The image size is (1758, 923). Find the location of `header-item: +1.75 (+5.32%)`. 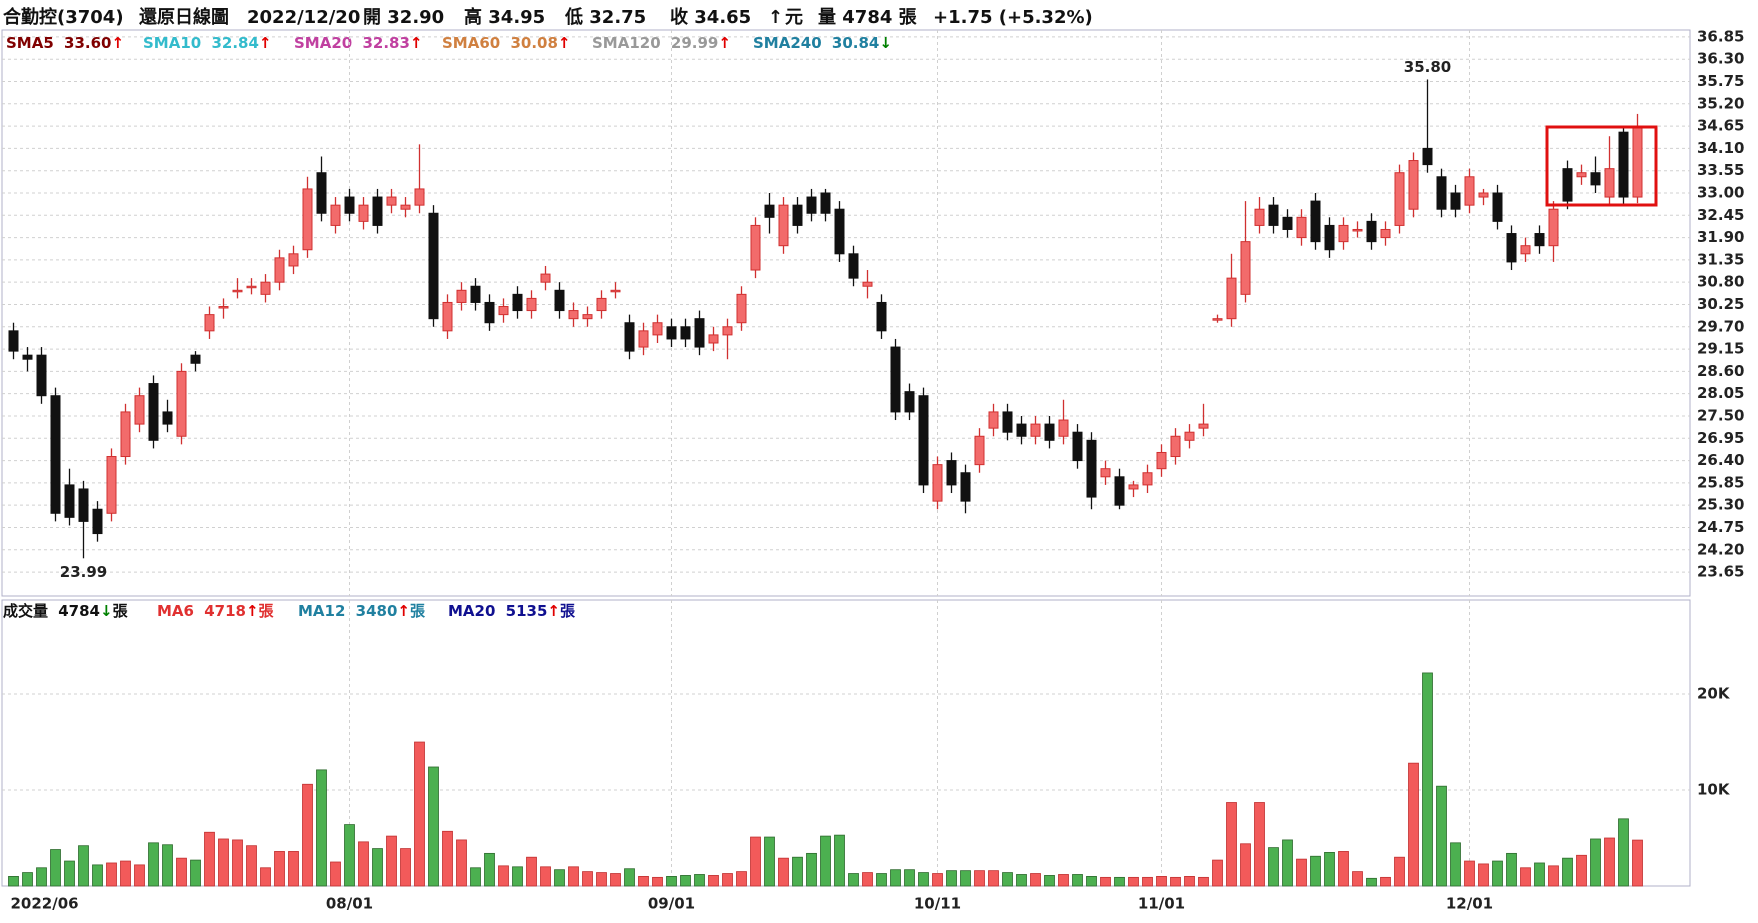

header-item: +1.75 (+5.32%) is located at coordinates (1013, 17).